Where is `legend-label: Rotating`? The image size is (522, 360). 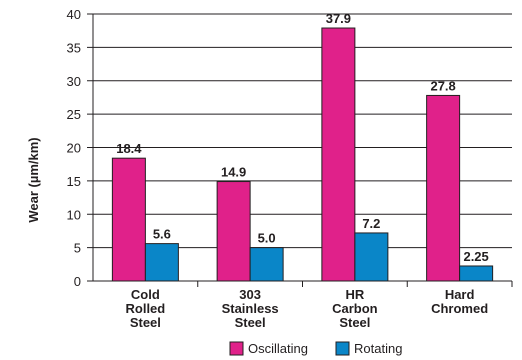 legend-label: Rotating is located at coordinates (378, 348).